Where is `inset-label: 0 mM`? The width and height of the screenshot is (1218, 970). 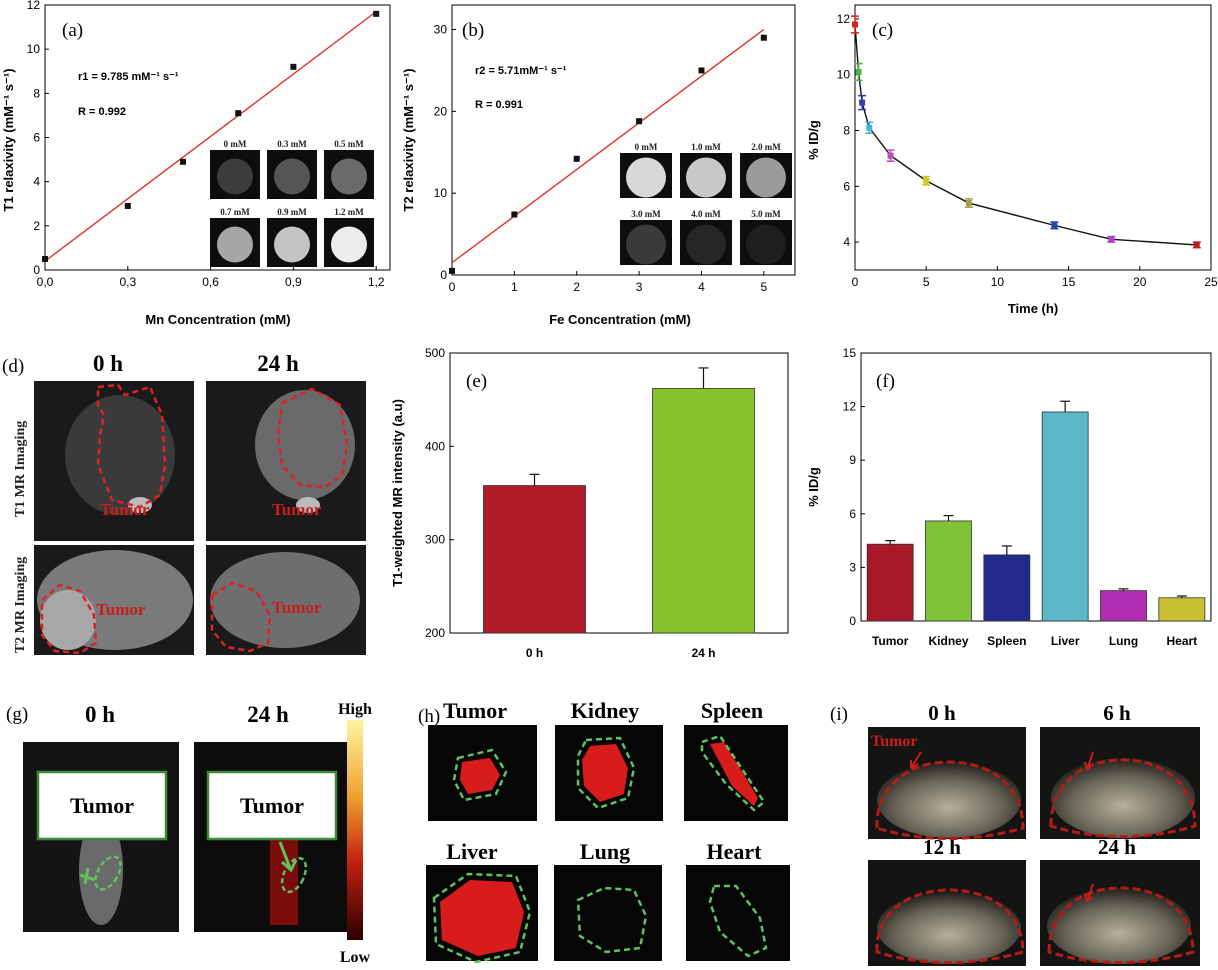
inset-label: 0 mM is located at coordinates (235, 144).